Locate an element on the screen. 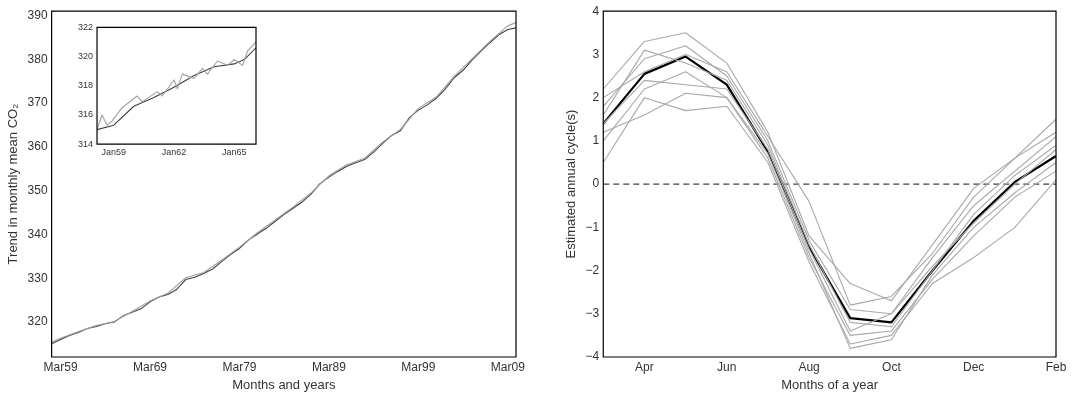 This screenshot has height=397, width=1074. x-tick-label: Apr is located at coordinates (644, 366).